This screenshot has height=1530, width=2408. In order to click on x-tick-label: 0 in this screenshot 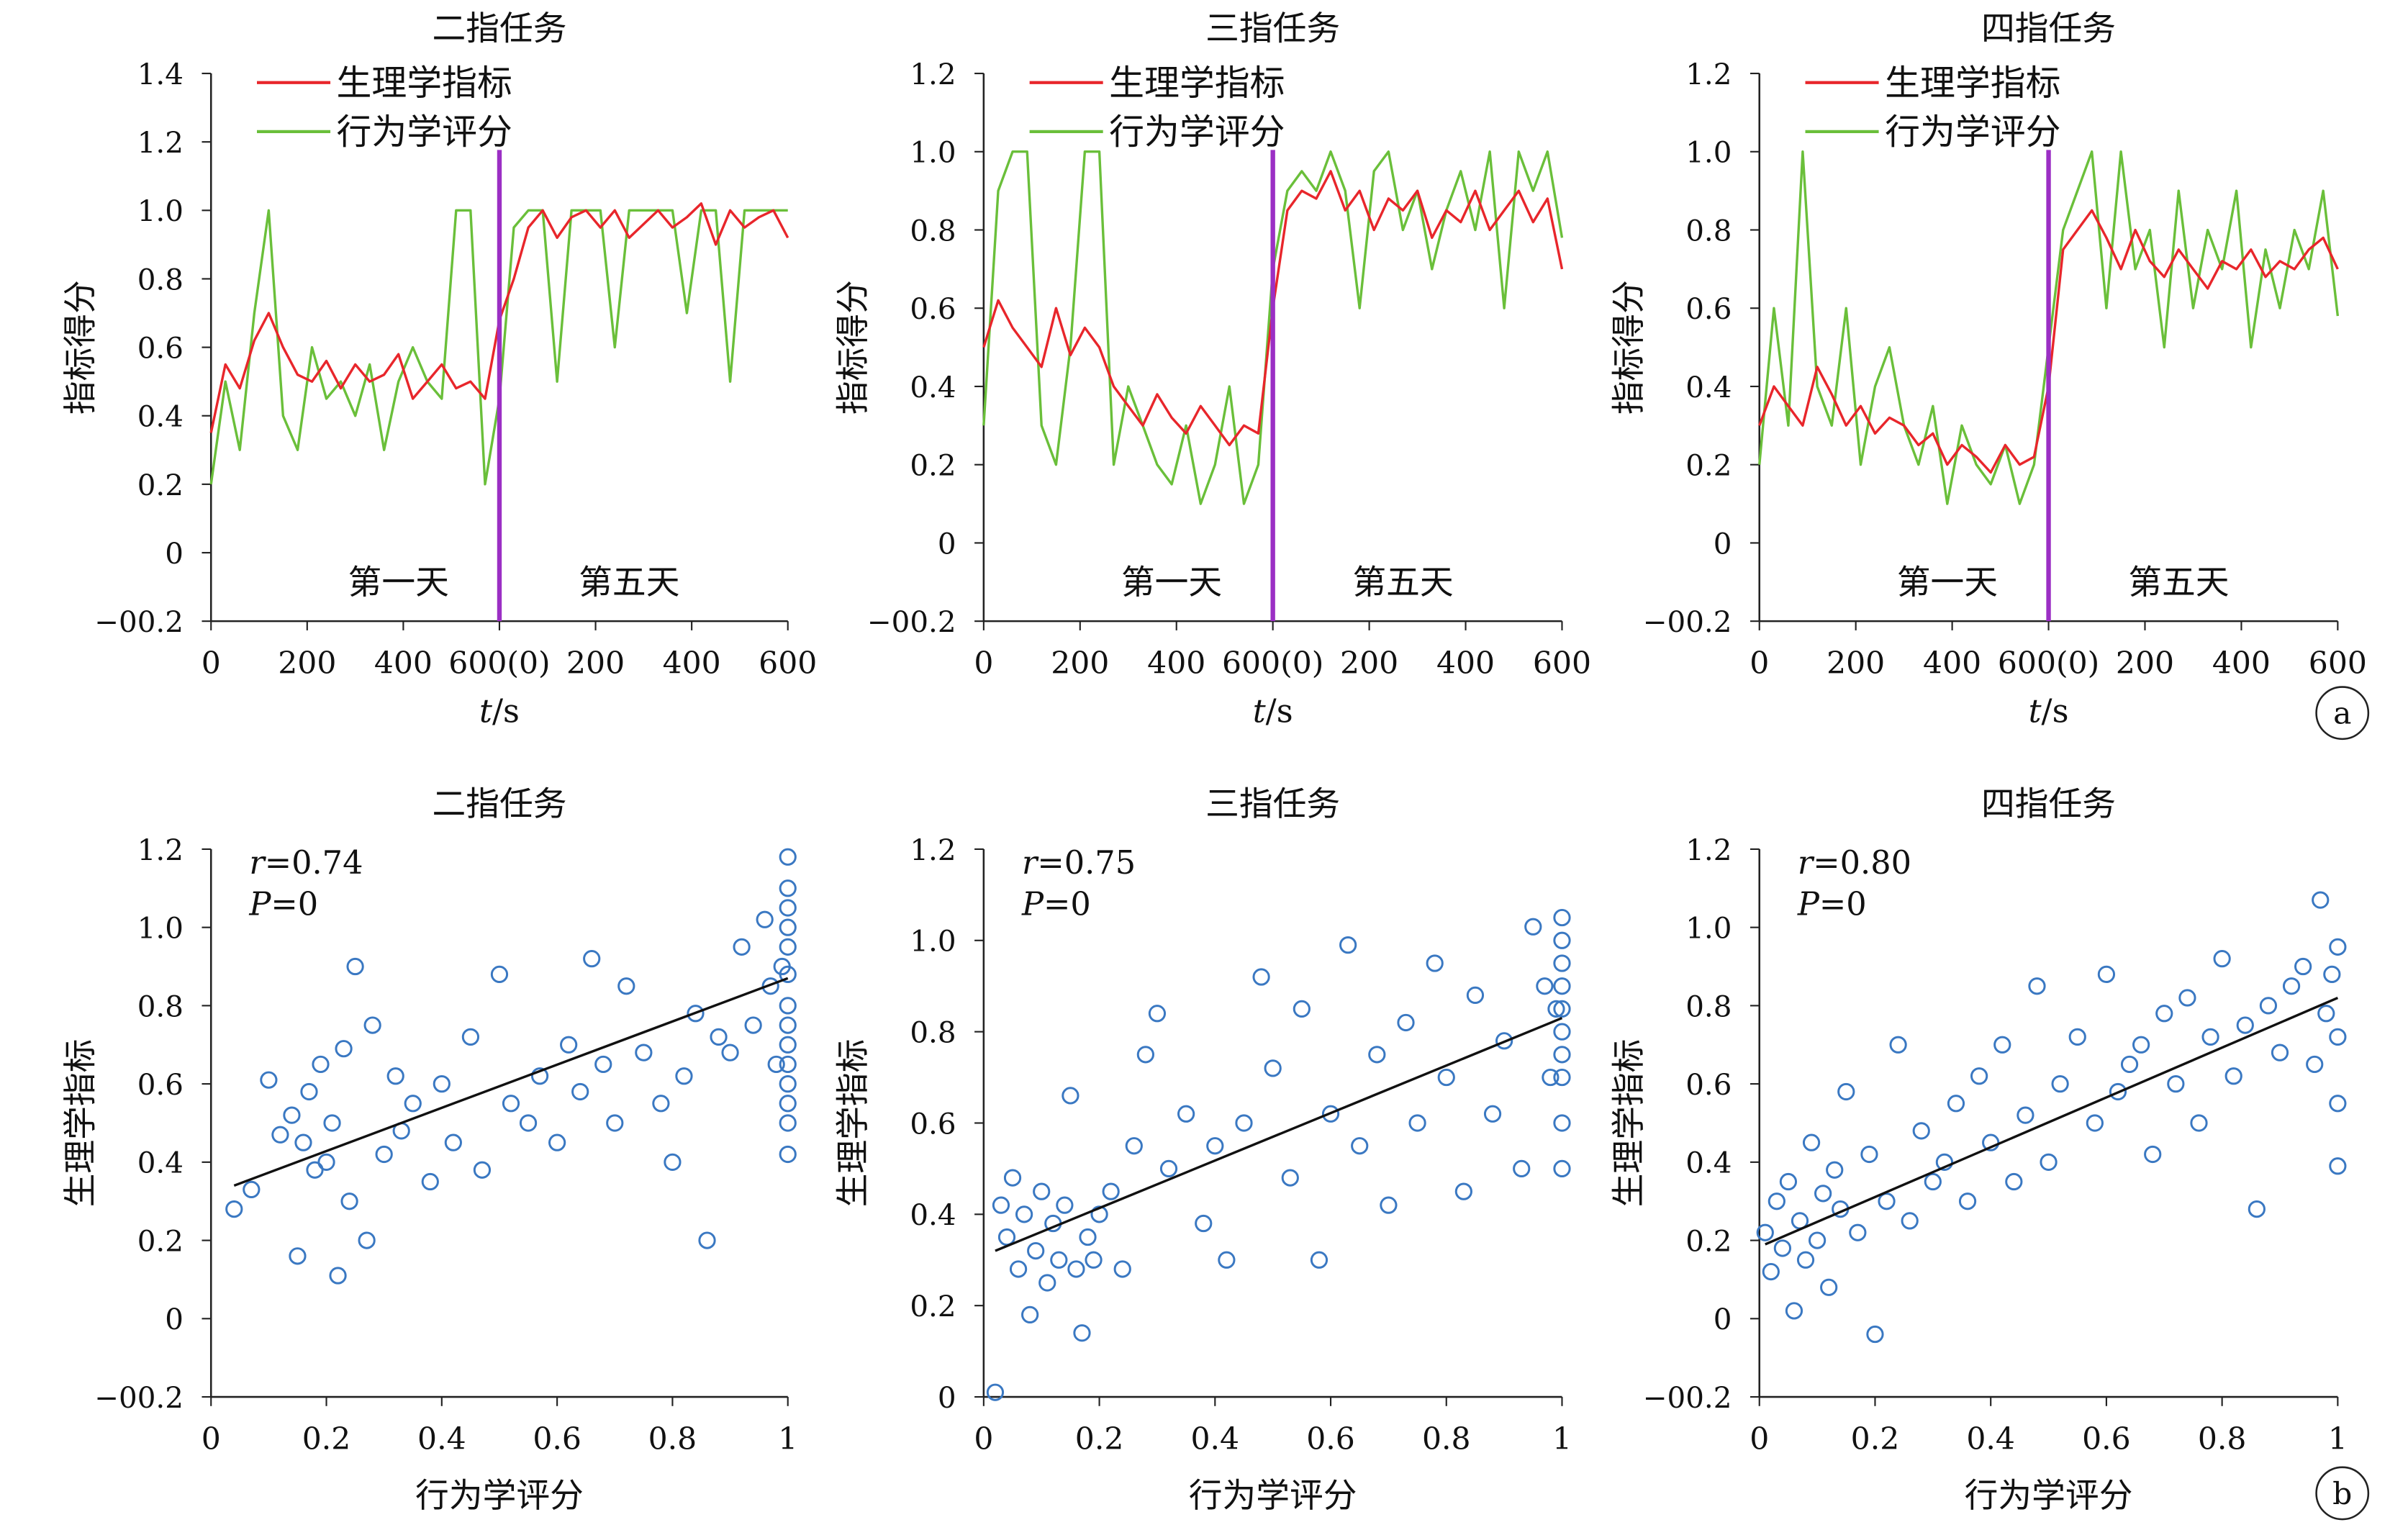, I will do `click(1759, 663)`.